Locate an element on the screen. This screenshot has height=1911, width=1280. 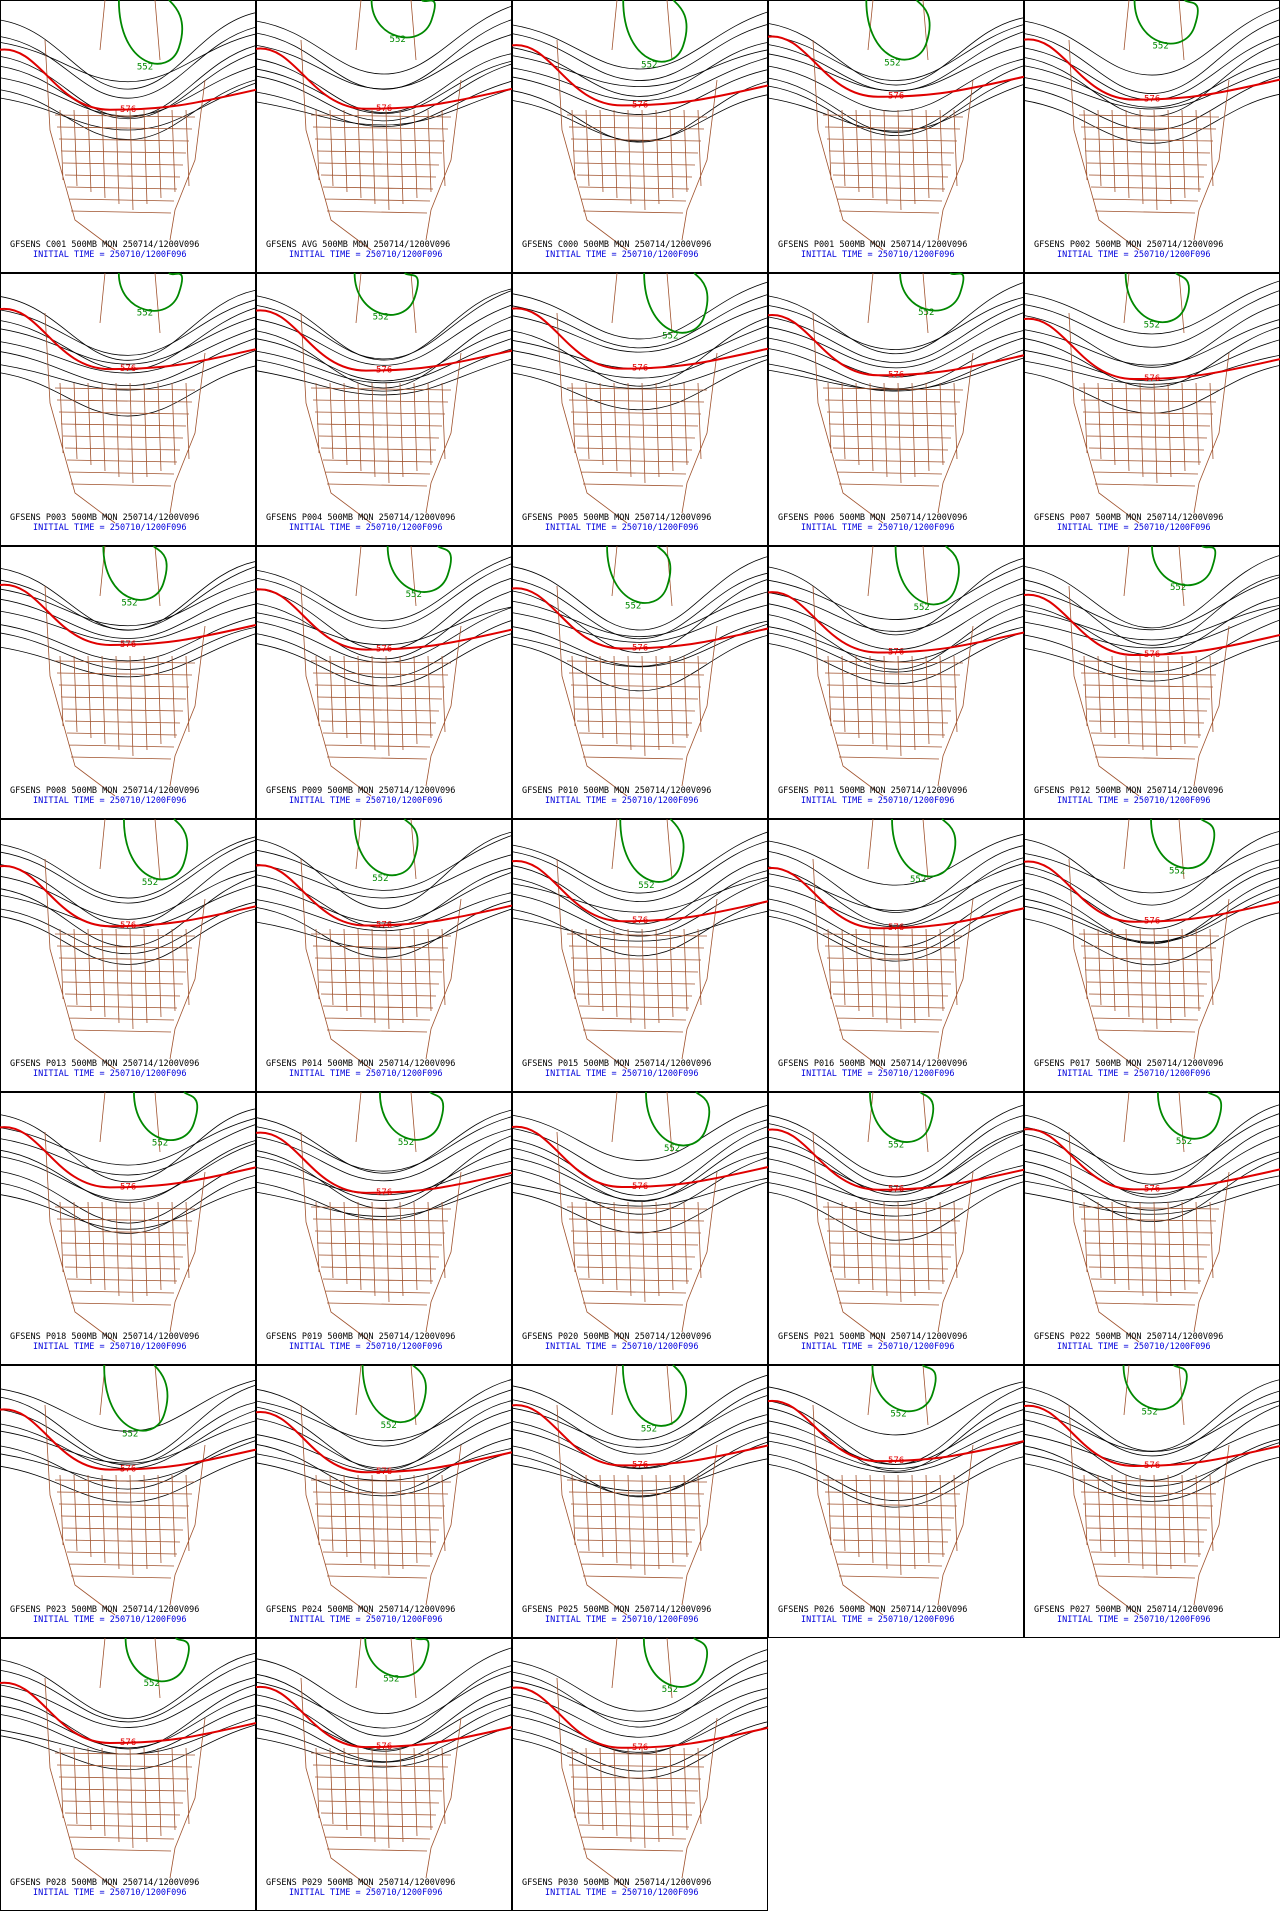
panel-title: GFSENS P007 500MB MON 250714/1200V096 is located at coordinates (1128, 518).